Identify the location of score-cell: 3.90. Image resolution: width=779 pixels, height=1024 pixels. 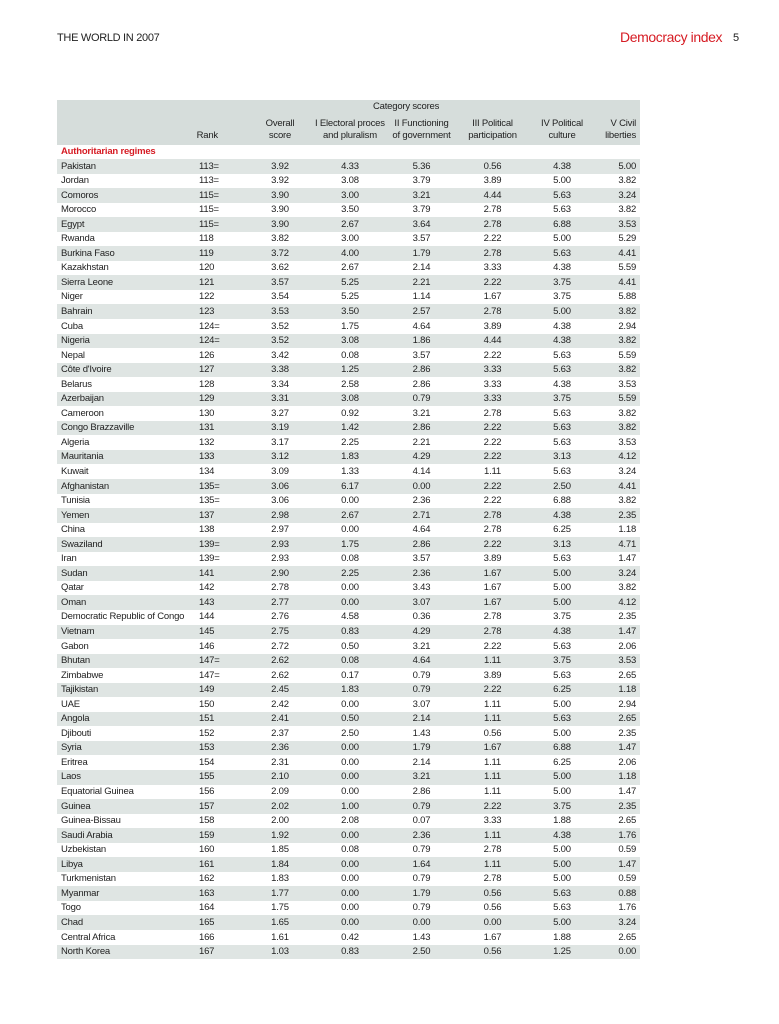
(280, 224).